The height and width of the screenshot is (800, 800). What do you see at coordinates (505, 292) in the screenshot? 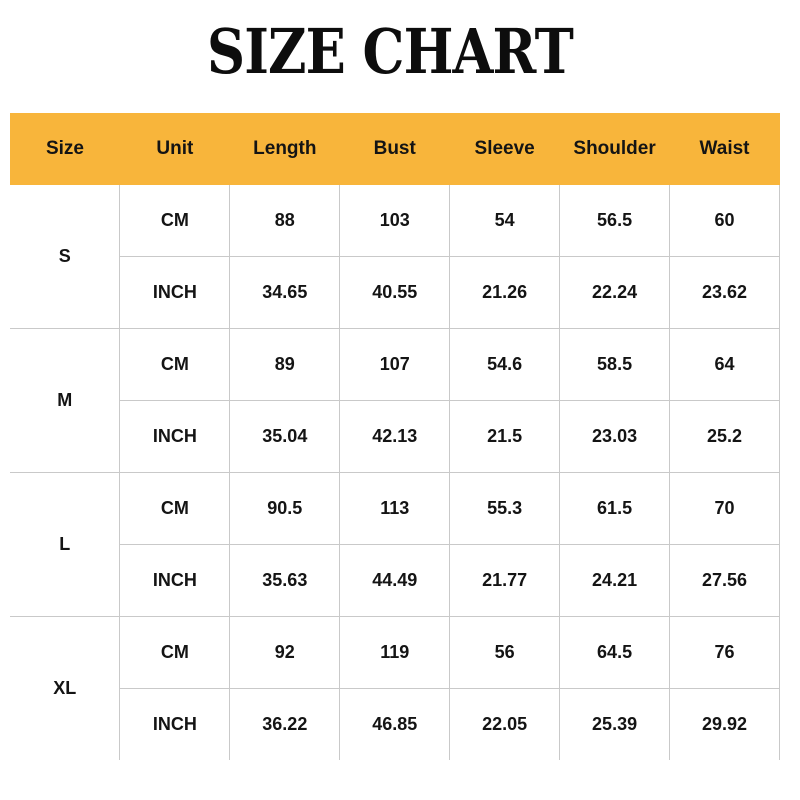
I see `value-cell: 21.26` at bounding box center [505, 292].